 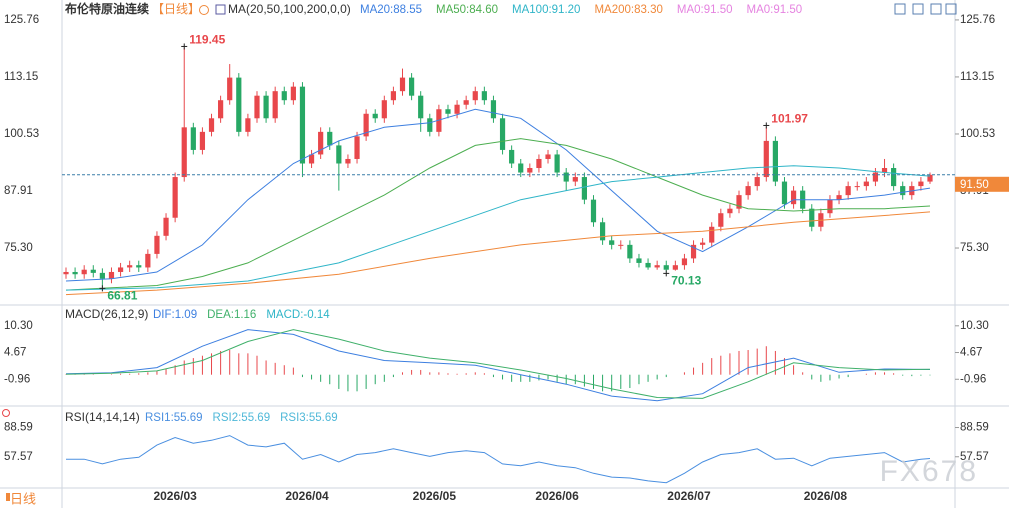 I want to click on indicator-title: RSI(14,14,14), so click(x=102, y=417).